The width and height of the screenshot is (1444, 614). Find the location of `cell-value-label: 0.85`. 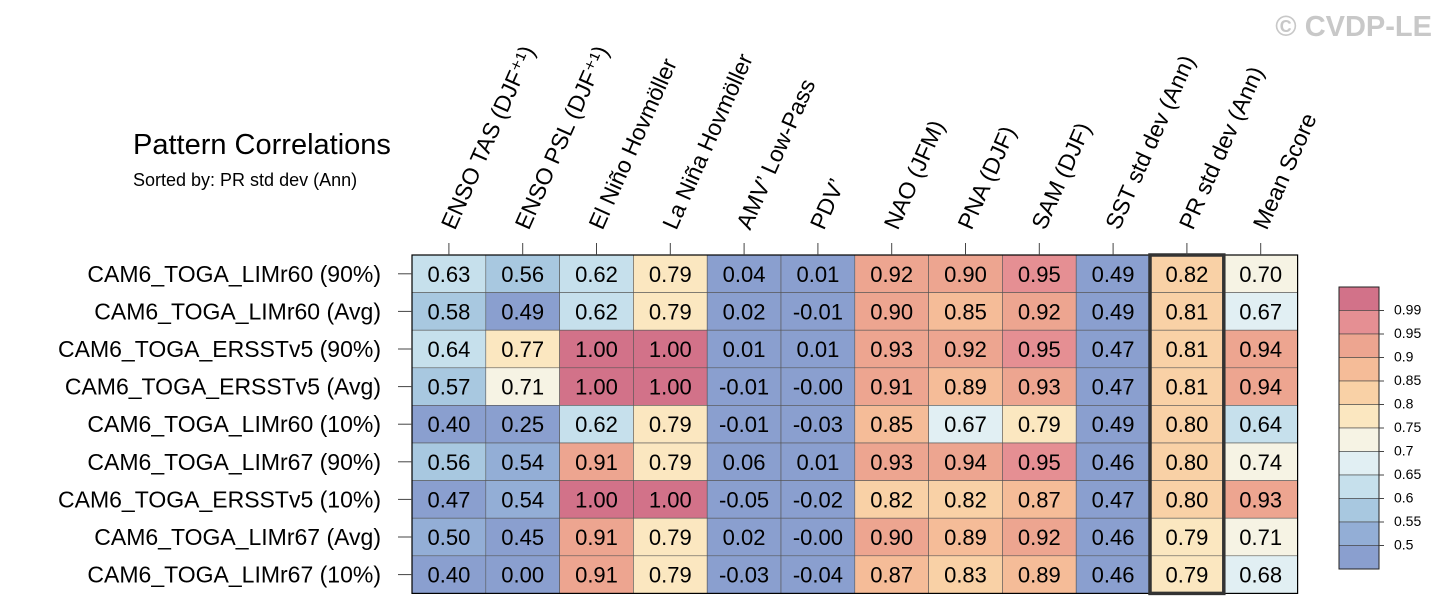

cell-value-label: 0.85 is located at coordinates (891, 424).